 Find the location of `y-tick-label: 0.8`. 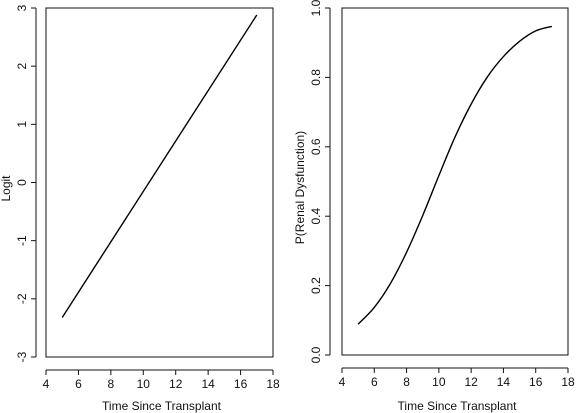

y-tick-label: 0.8 is located at coordinates (316, 77).